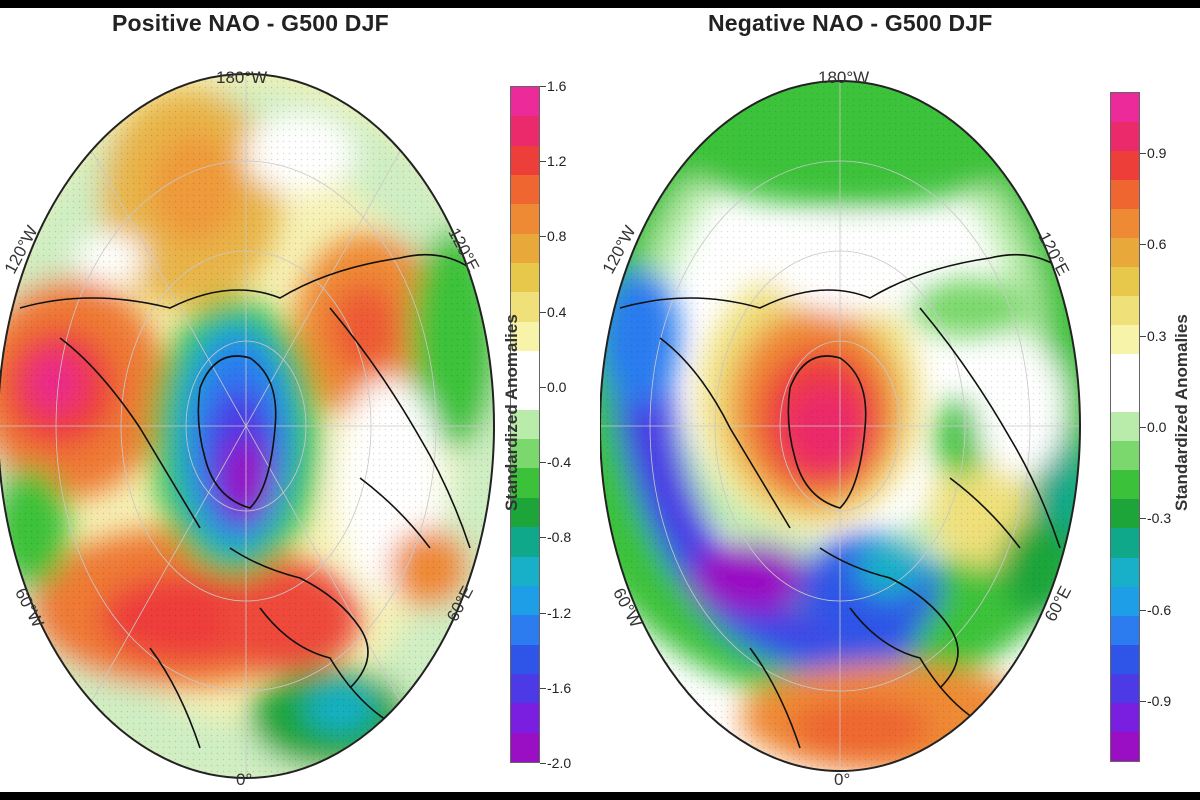 The width and height of the screenshot is (1200, 800). Describe the element at coordinates (1157, 152) in the screenshot. I see `colorbar-tick-label: 0.9` at that location.